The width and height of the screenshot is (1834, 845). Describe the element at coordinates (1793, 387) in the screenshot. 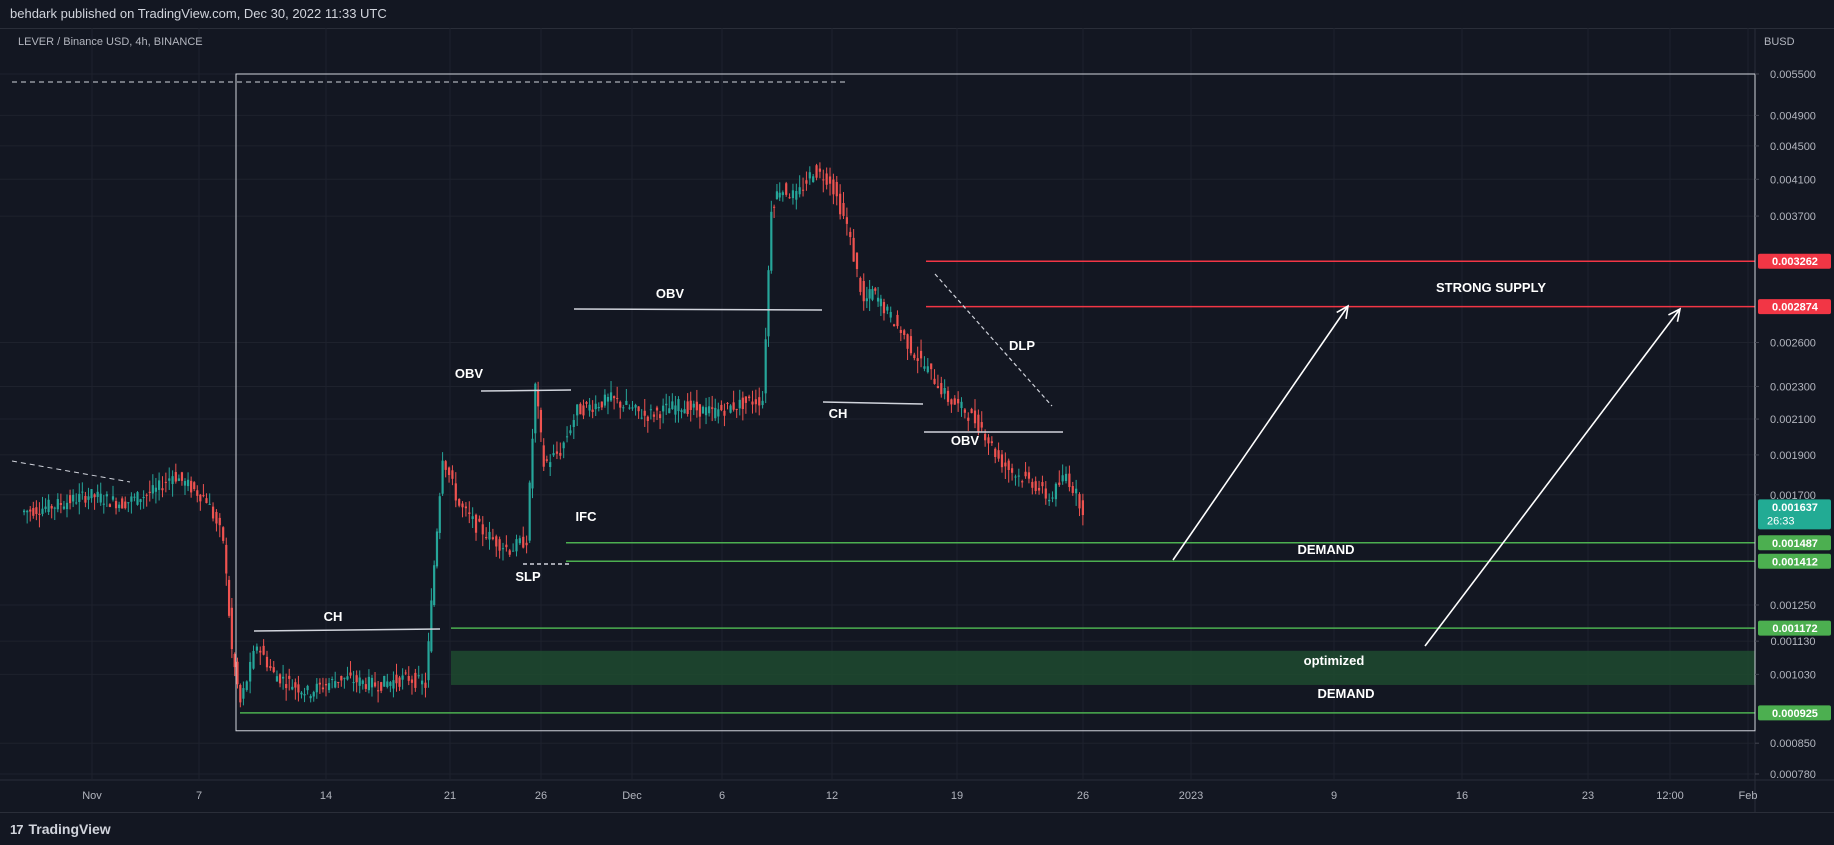

I see `price-tick-label: 0.002300` at that location.